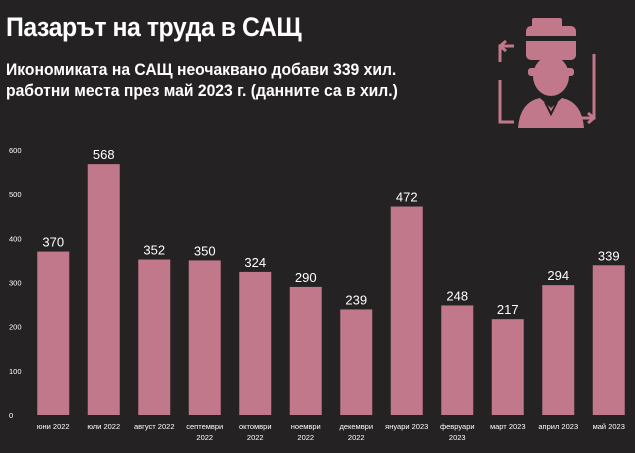 This screenshot has width=635, height=453. Describe the element at coordinates (255, 432) in the screenshot. I see `x-category-label: октомври 2022` at that location.